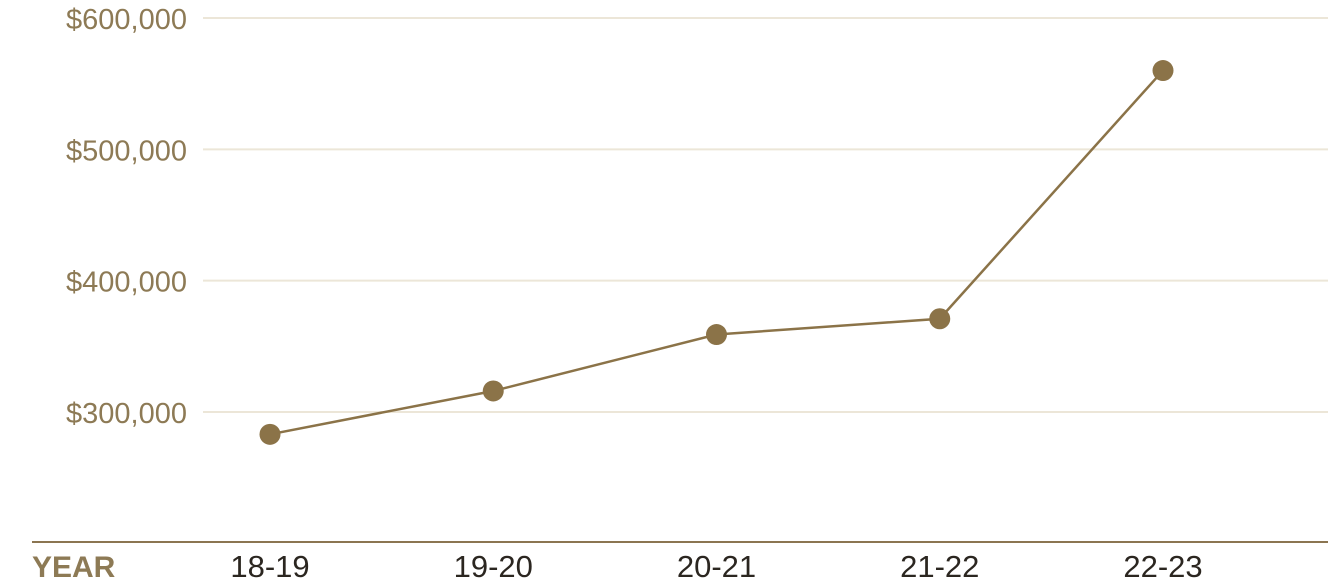 This screenshot has height=583, width=1340. What do you see at coordinates (493, 566) in the screenshot?
I see `x-tick-label: 19-20` at bounding box center [493, 566].